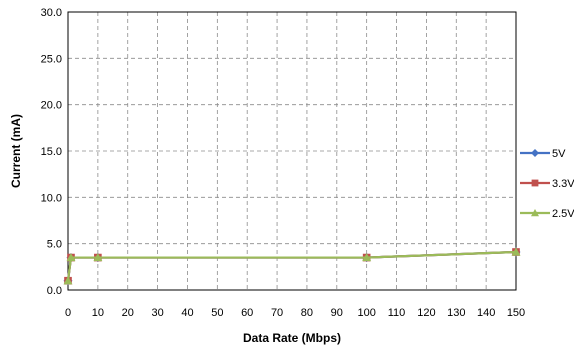 This screenshot has height=350, width=574. Describe the element at coordinates (426, 313) in the screenshot. I see `x-tick-label: 120` at that location.